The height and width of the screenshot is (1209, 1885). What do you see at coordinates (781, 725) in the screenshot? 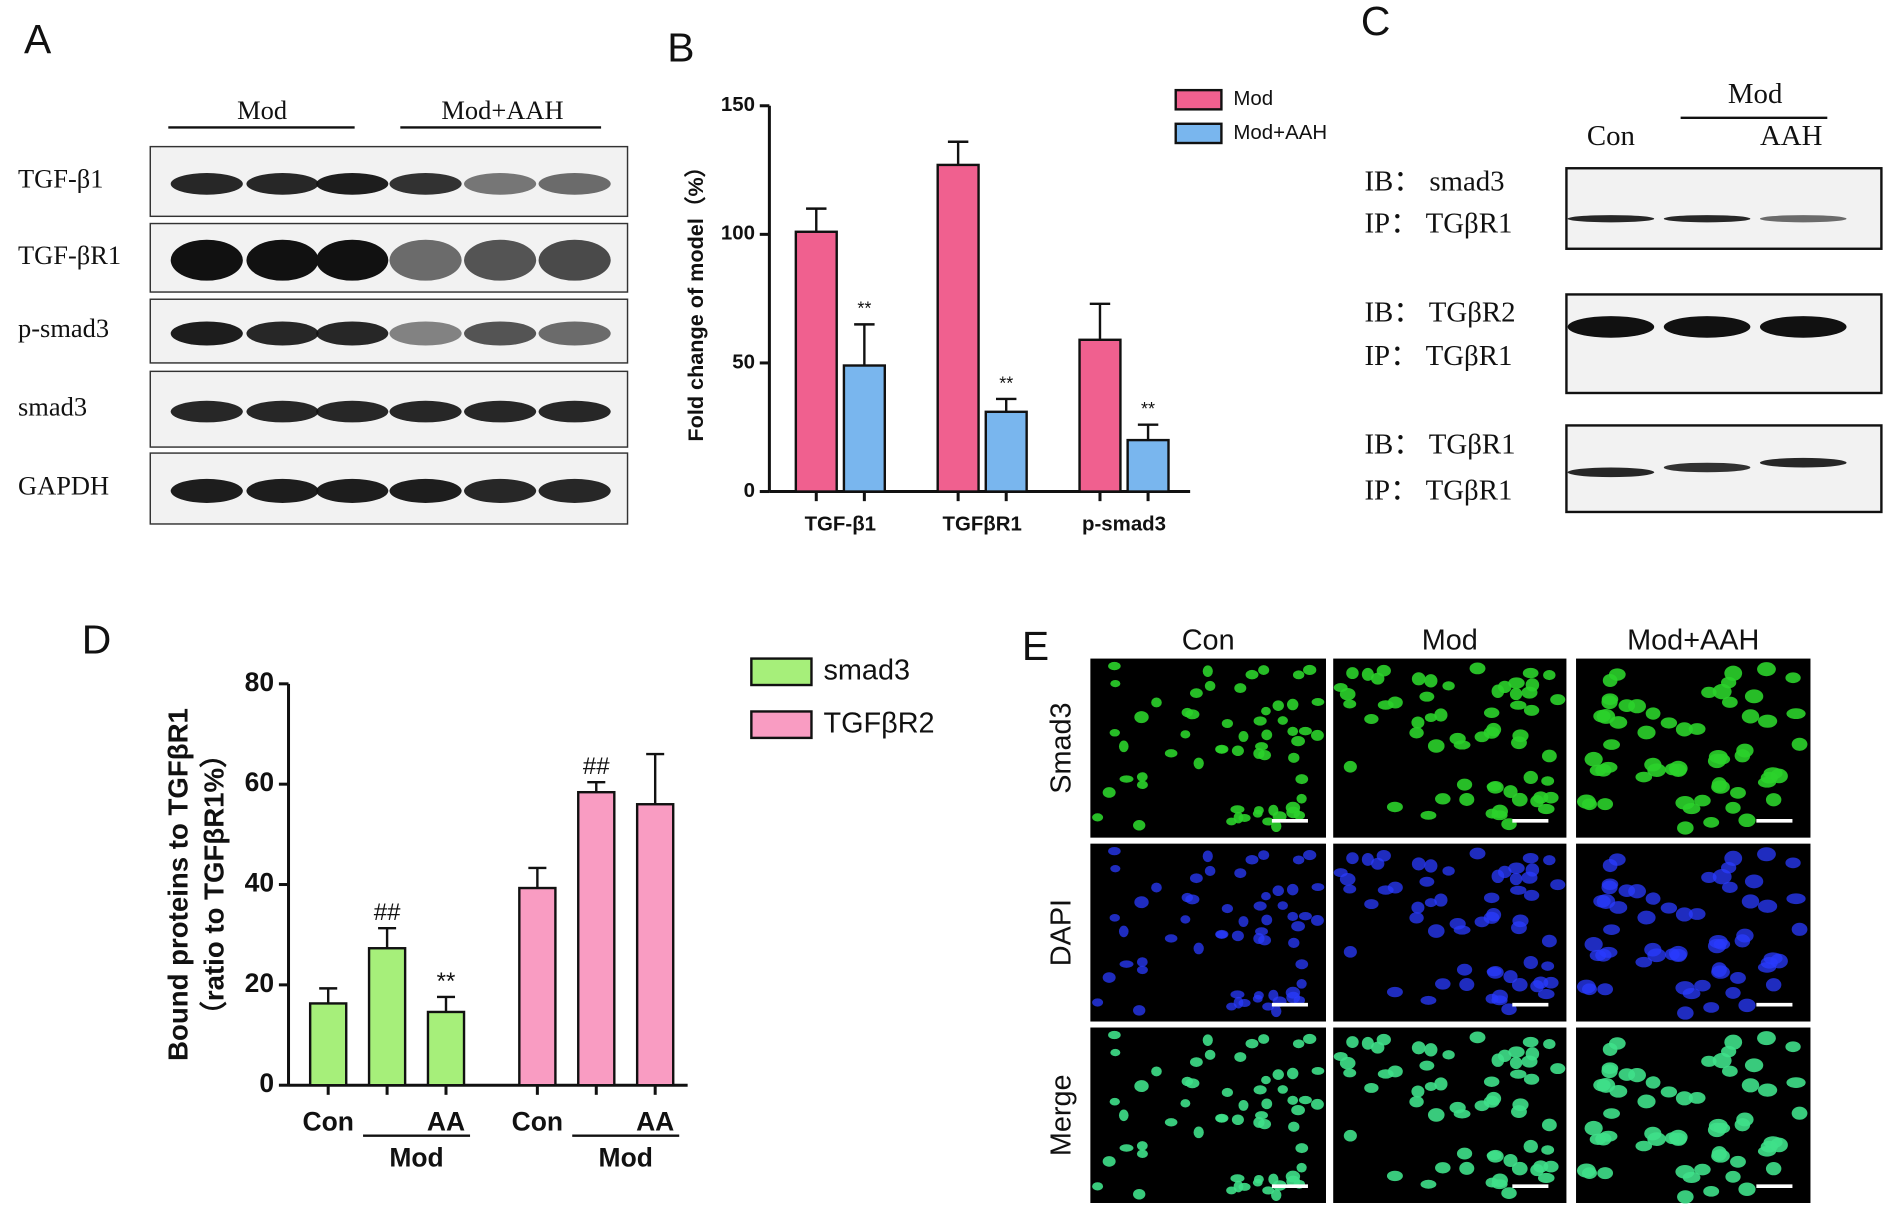
I see `legend-swatch` at bounding box center [781, 725].